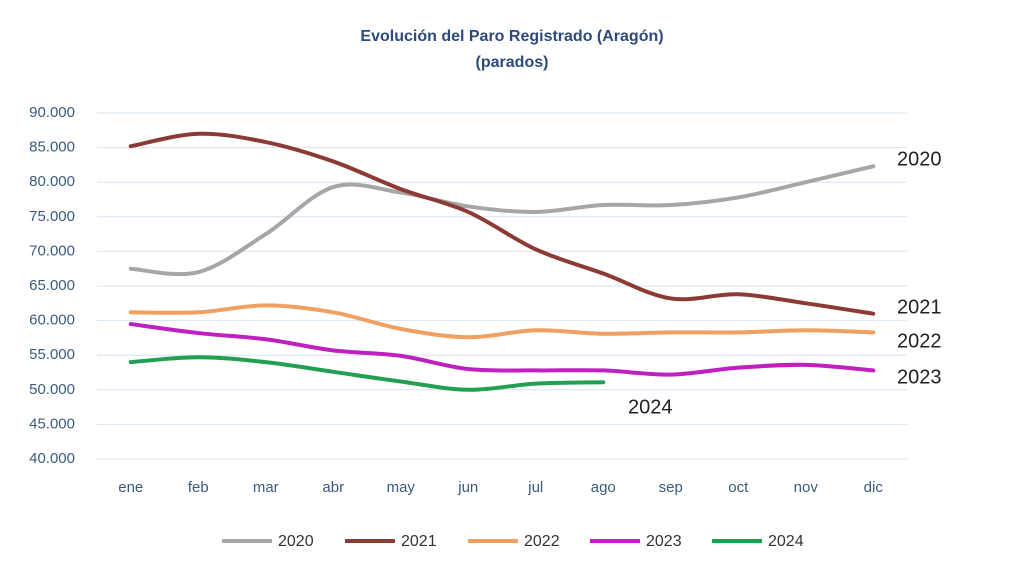 This screenshot has width=1024, height=576. What do you see at coordinates (52, 112) in the screenshot?
I see `y-tick-label: 90.000` at bounding box center [52, 112].